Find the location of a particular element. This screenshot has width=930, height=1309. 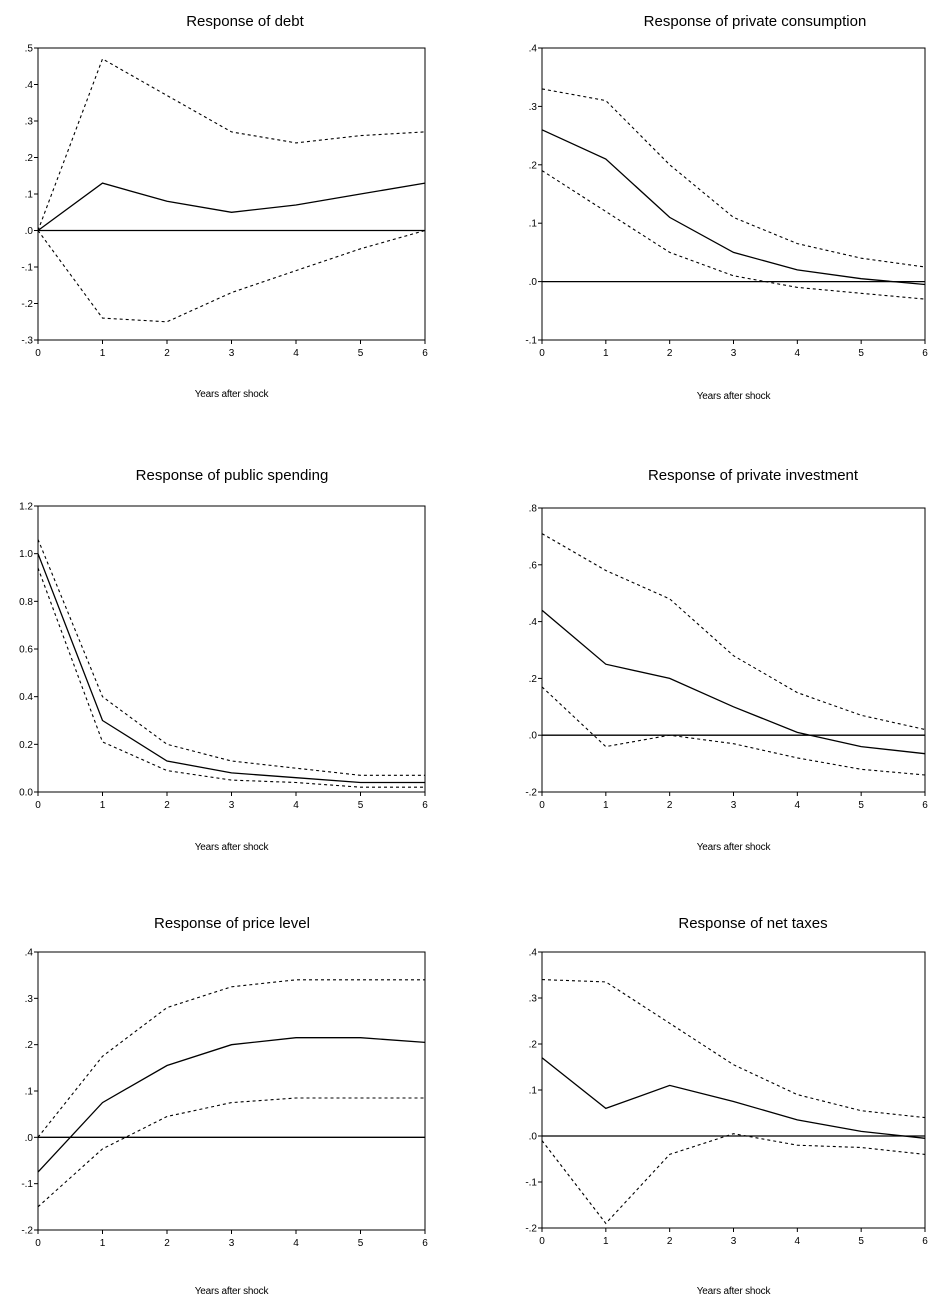

y-tick-label: .8 is located at coordinates (533, 509).